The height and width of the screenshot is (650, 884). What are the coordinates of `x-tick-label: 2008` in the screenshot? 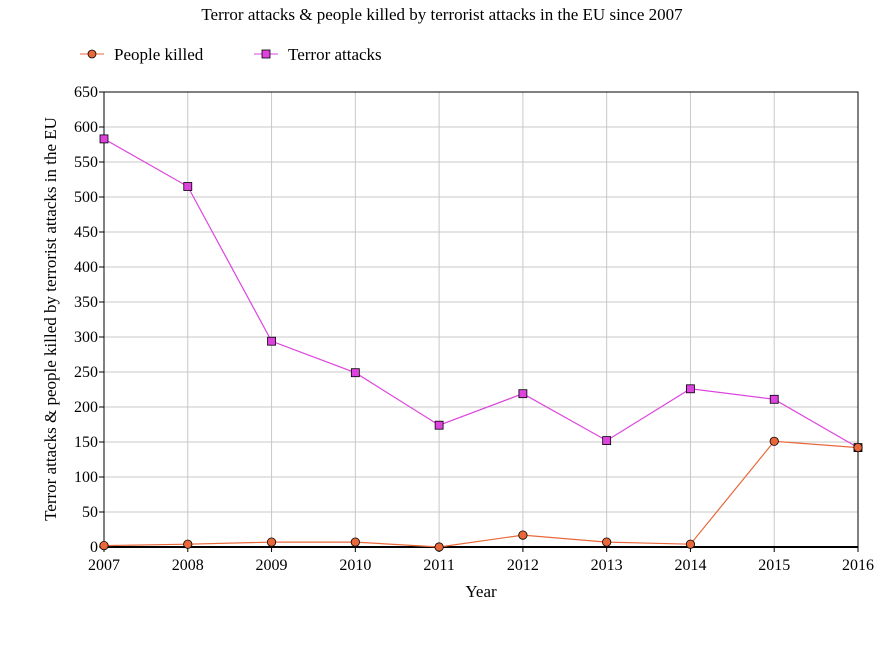 It's located at (188, 565).